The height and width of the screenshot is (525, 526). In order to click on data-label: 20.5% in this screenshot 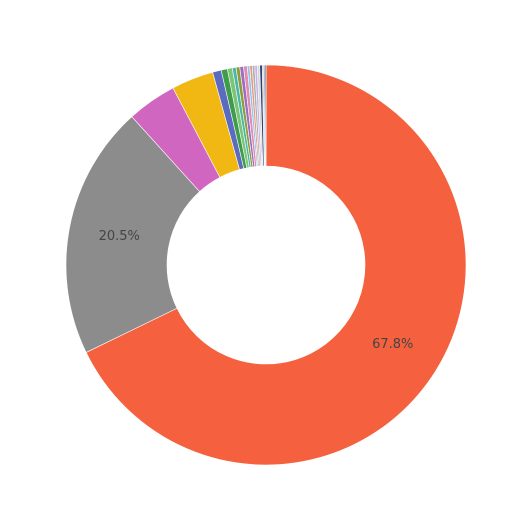, I will do `click(119, 236)`.